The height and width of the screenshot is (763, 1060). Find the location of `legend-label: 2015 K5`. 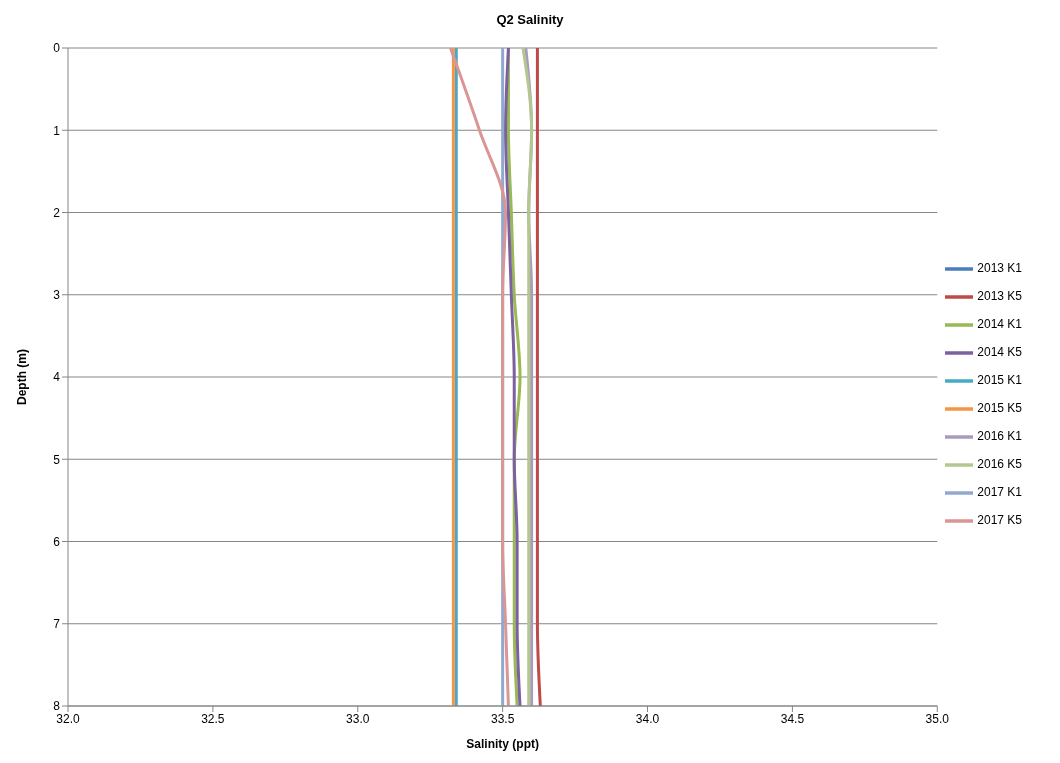

legend-label: 2015 K5 is located at coordinates (999, 408).